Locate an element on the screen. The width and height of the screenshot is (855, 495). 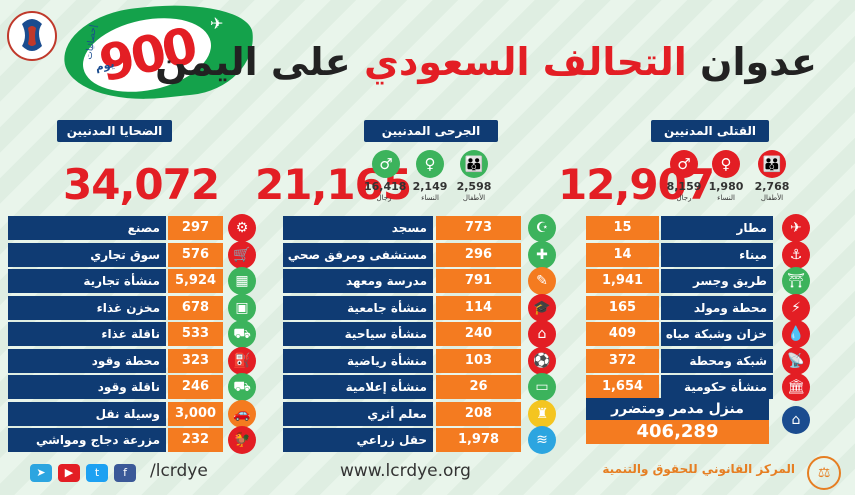
row-label: وسيلة نقل is located at coordinates (87, 413).